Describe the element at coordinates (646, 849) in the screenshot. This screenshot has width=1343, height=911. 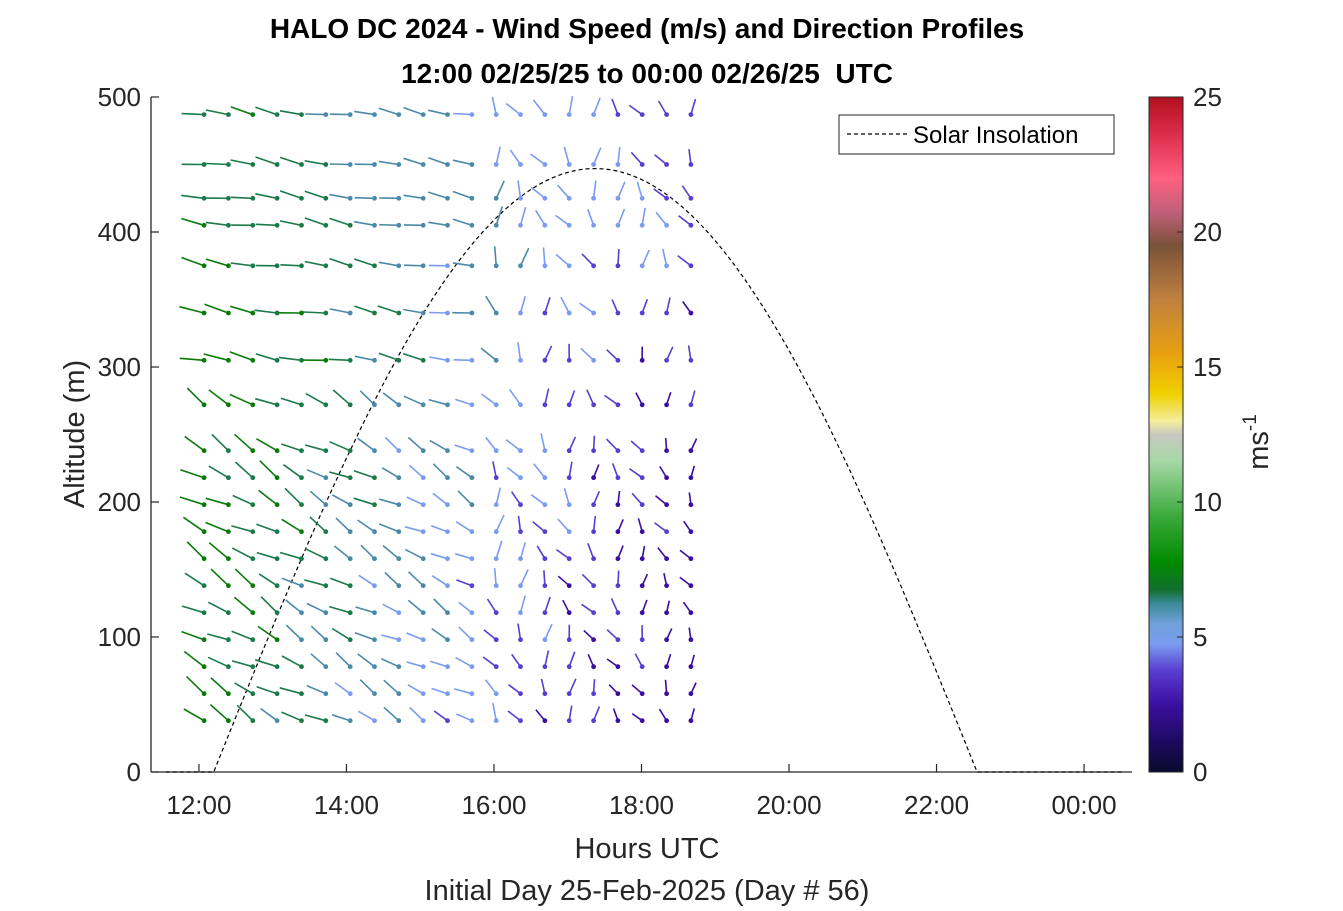
I see `x-axis-label: Hours UTC` at that location.